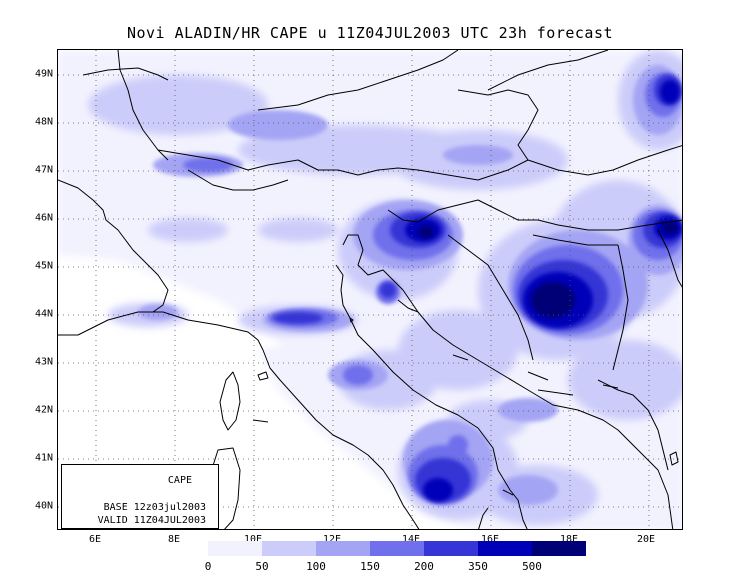 The image size is (740, 582). What do you see at coordinates (43, 122) in the screenshot?
I see `lat-label-48: 48N` at bounding box center [43, 122].